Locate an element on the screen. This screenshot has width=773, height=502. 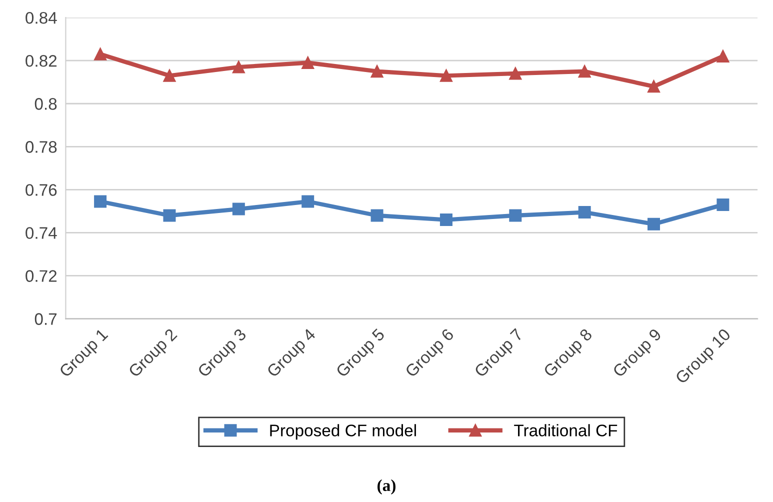
y-tick-label: 0.78 is located at coordinates (41, 147).